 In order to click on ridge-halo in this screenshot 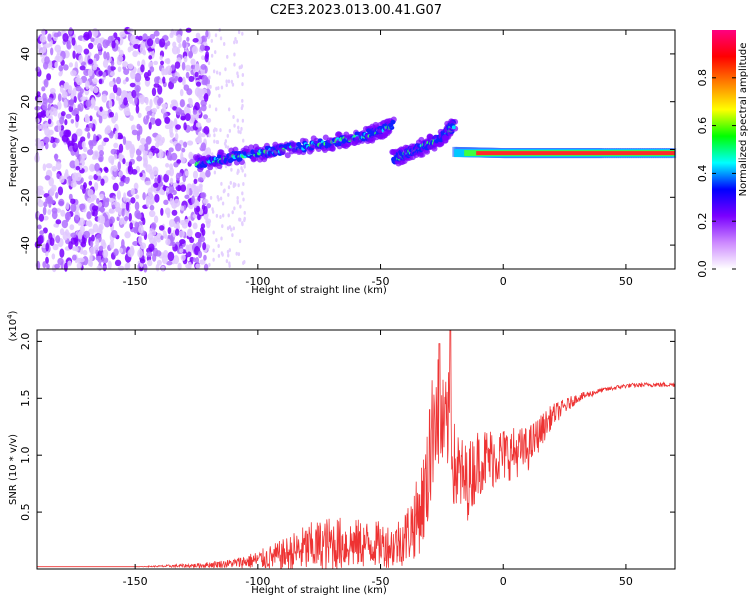, I will do `click(332, 148)`.